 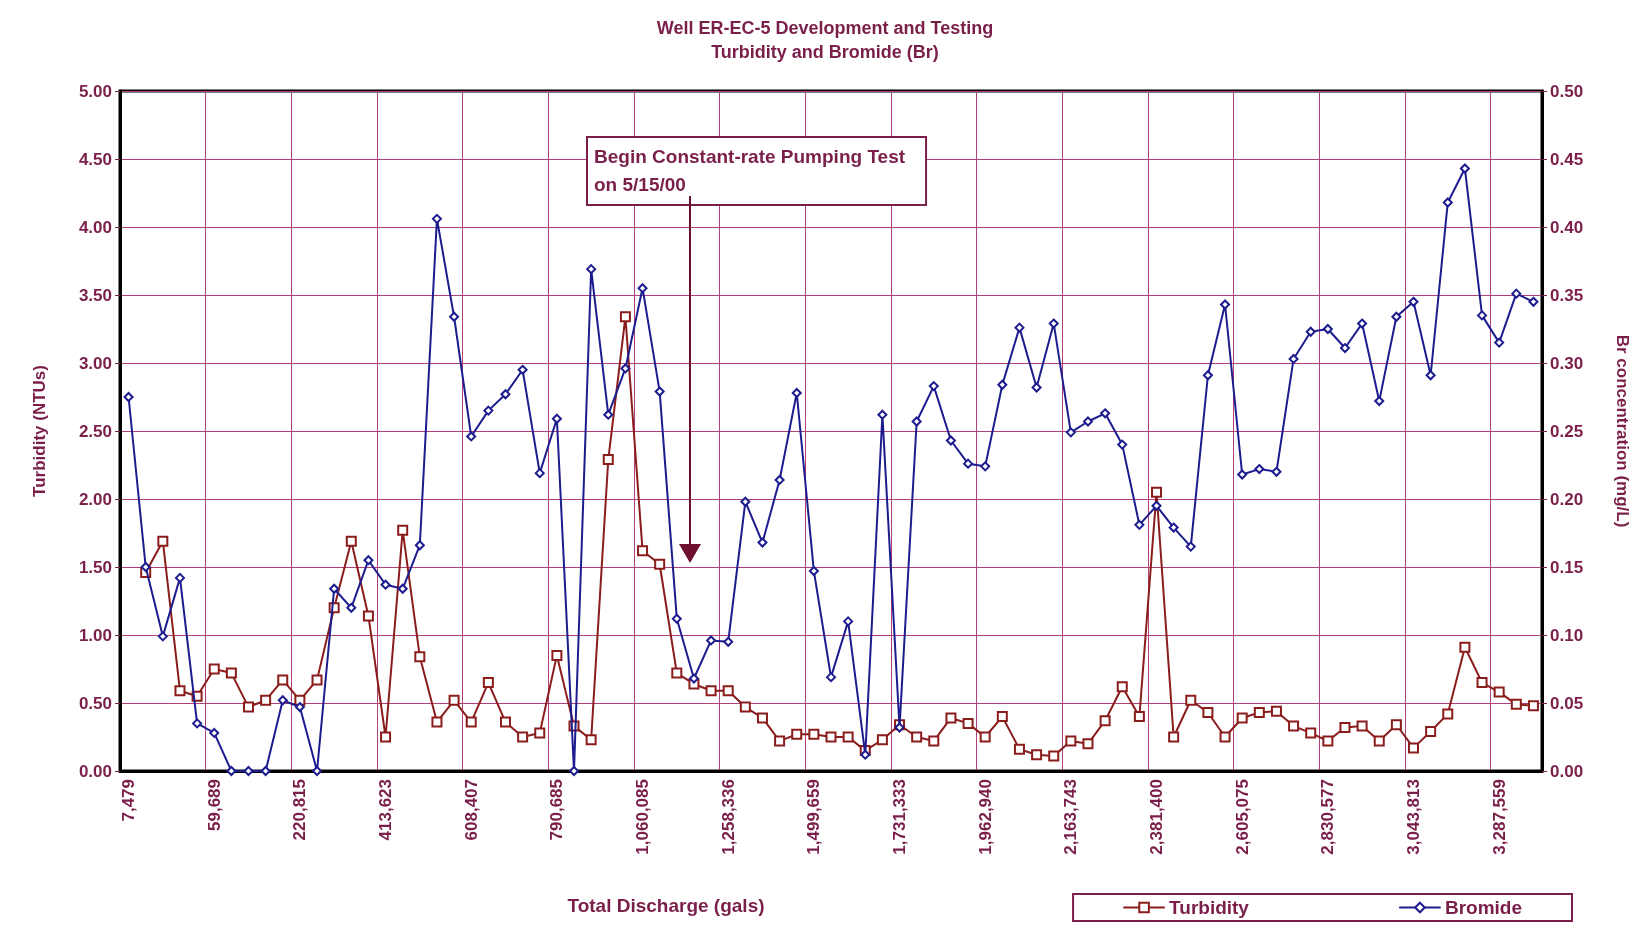 I want to click on x-tick-label: 7,479, so click(x=129, y=800).